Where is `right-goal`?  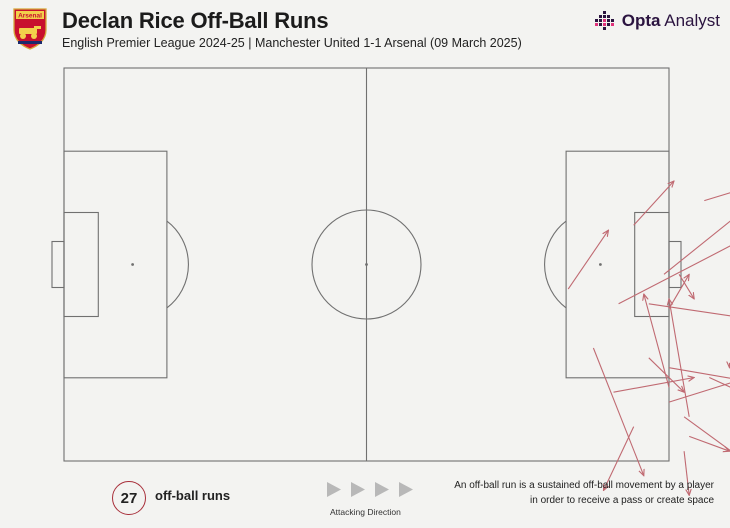 right-goal is located at coordinates (675, 264).